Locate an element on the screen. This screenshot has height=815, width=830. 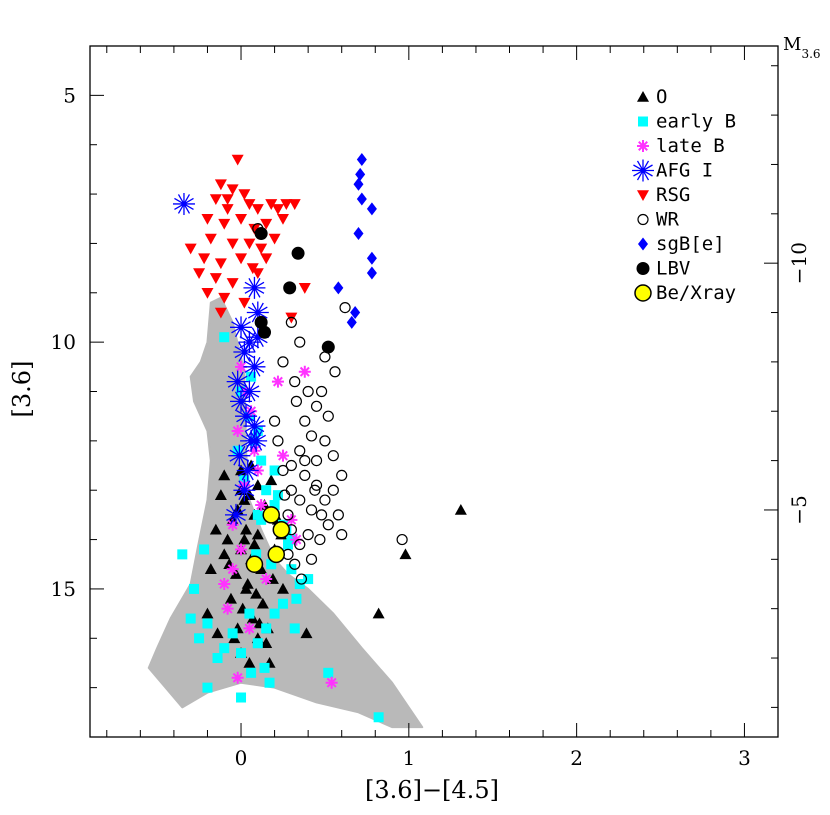
legend-marker-o is located at coordinates (643, 96).